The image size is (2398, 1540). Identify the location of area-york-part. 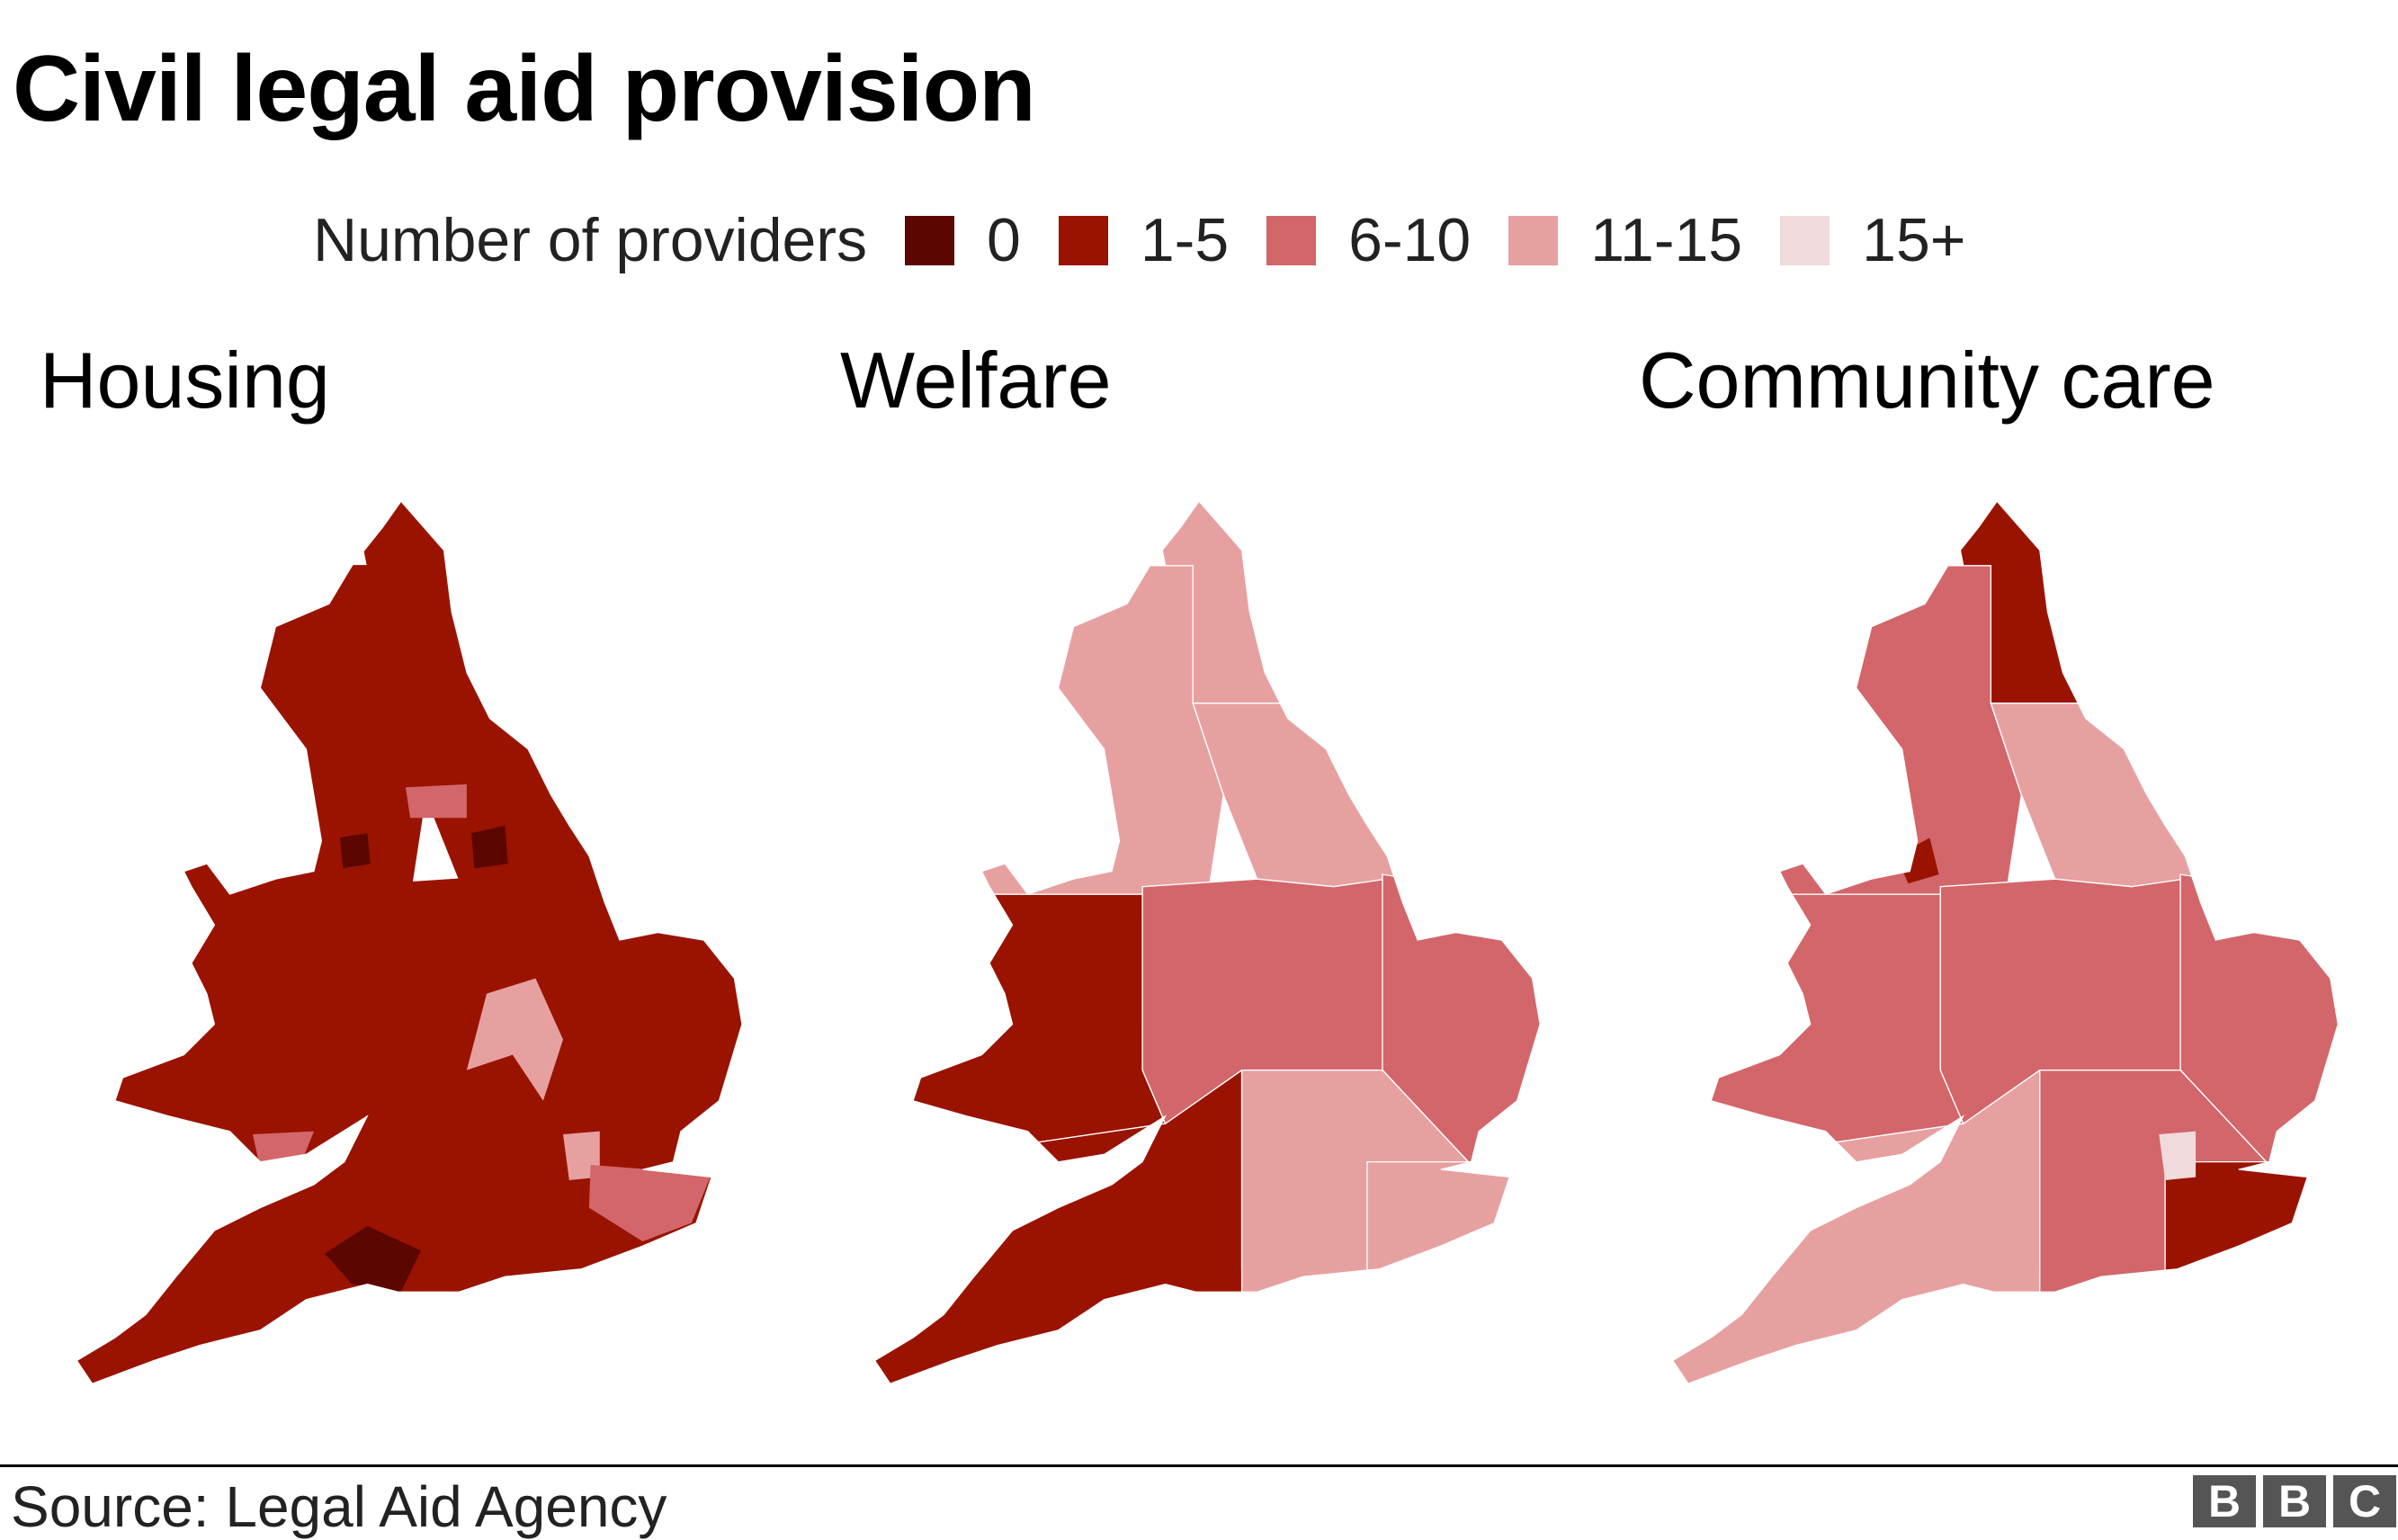
(489, 847).